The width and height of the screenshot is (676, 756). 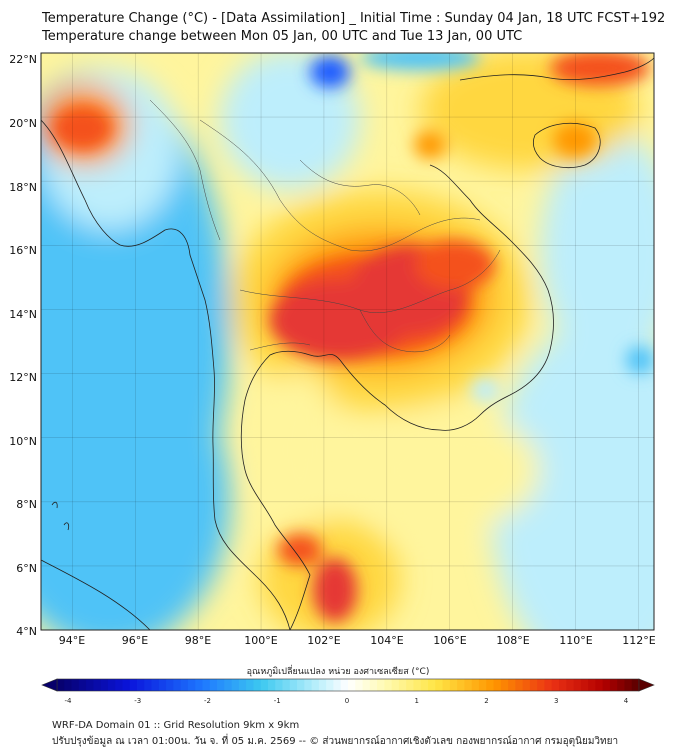 I want to click on lon-label: 94°E, so click(x=72, y=640).